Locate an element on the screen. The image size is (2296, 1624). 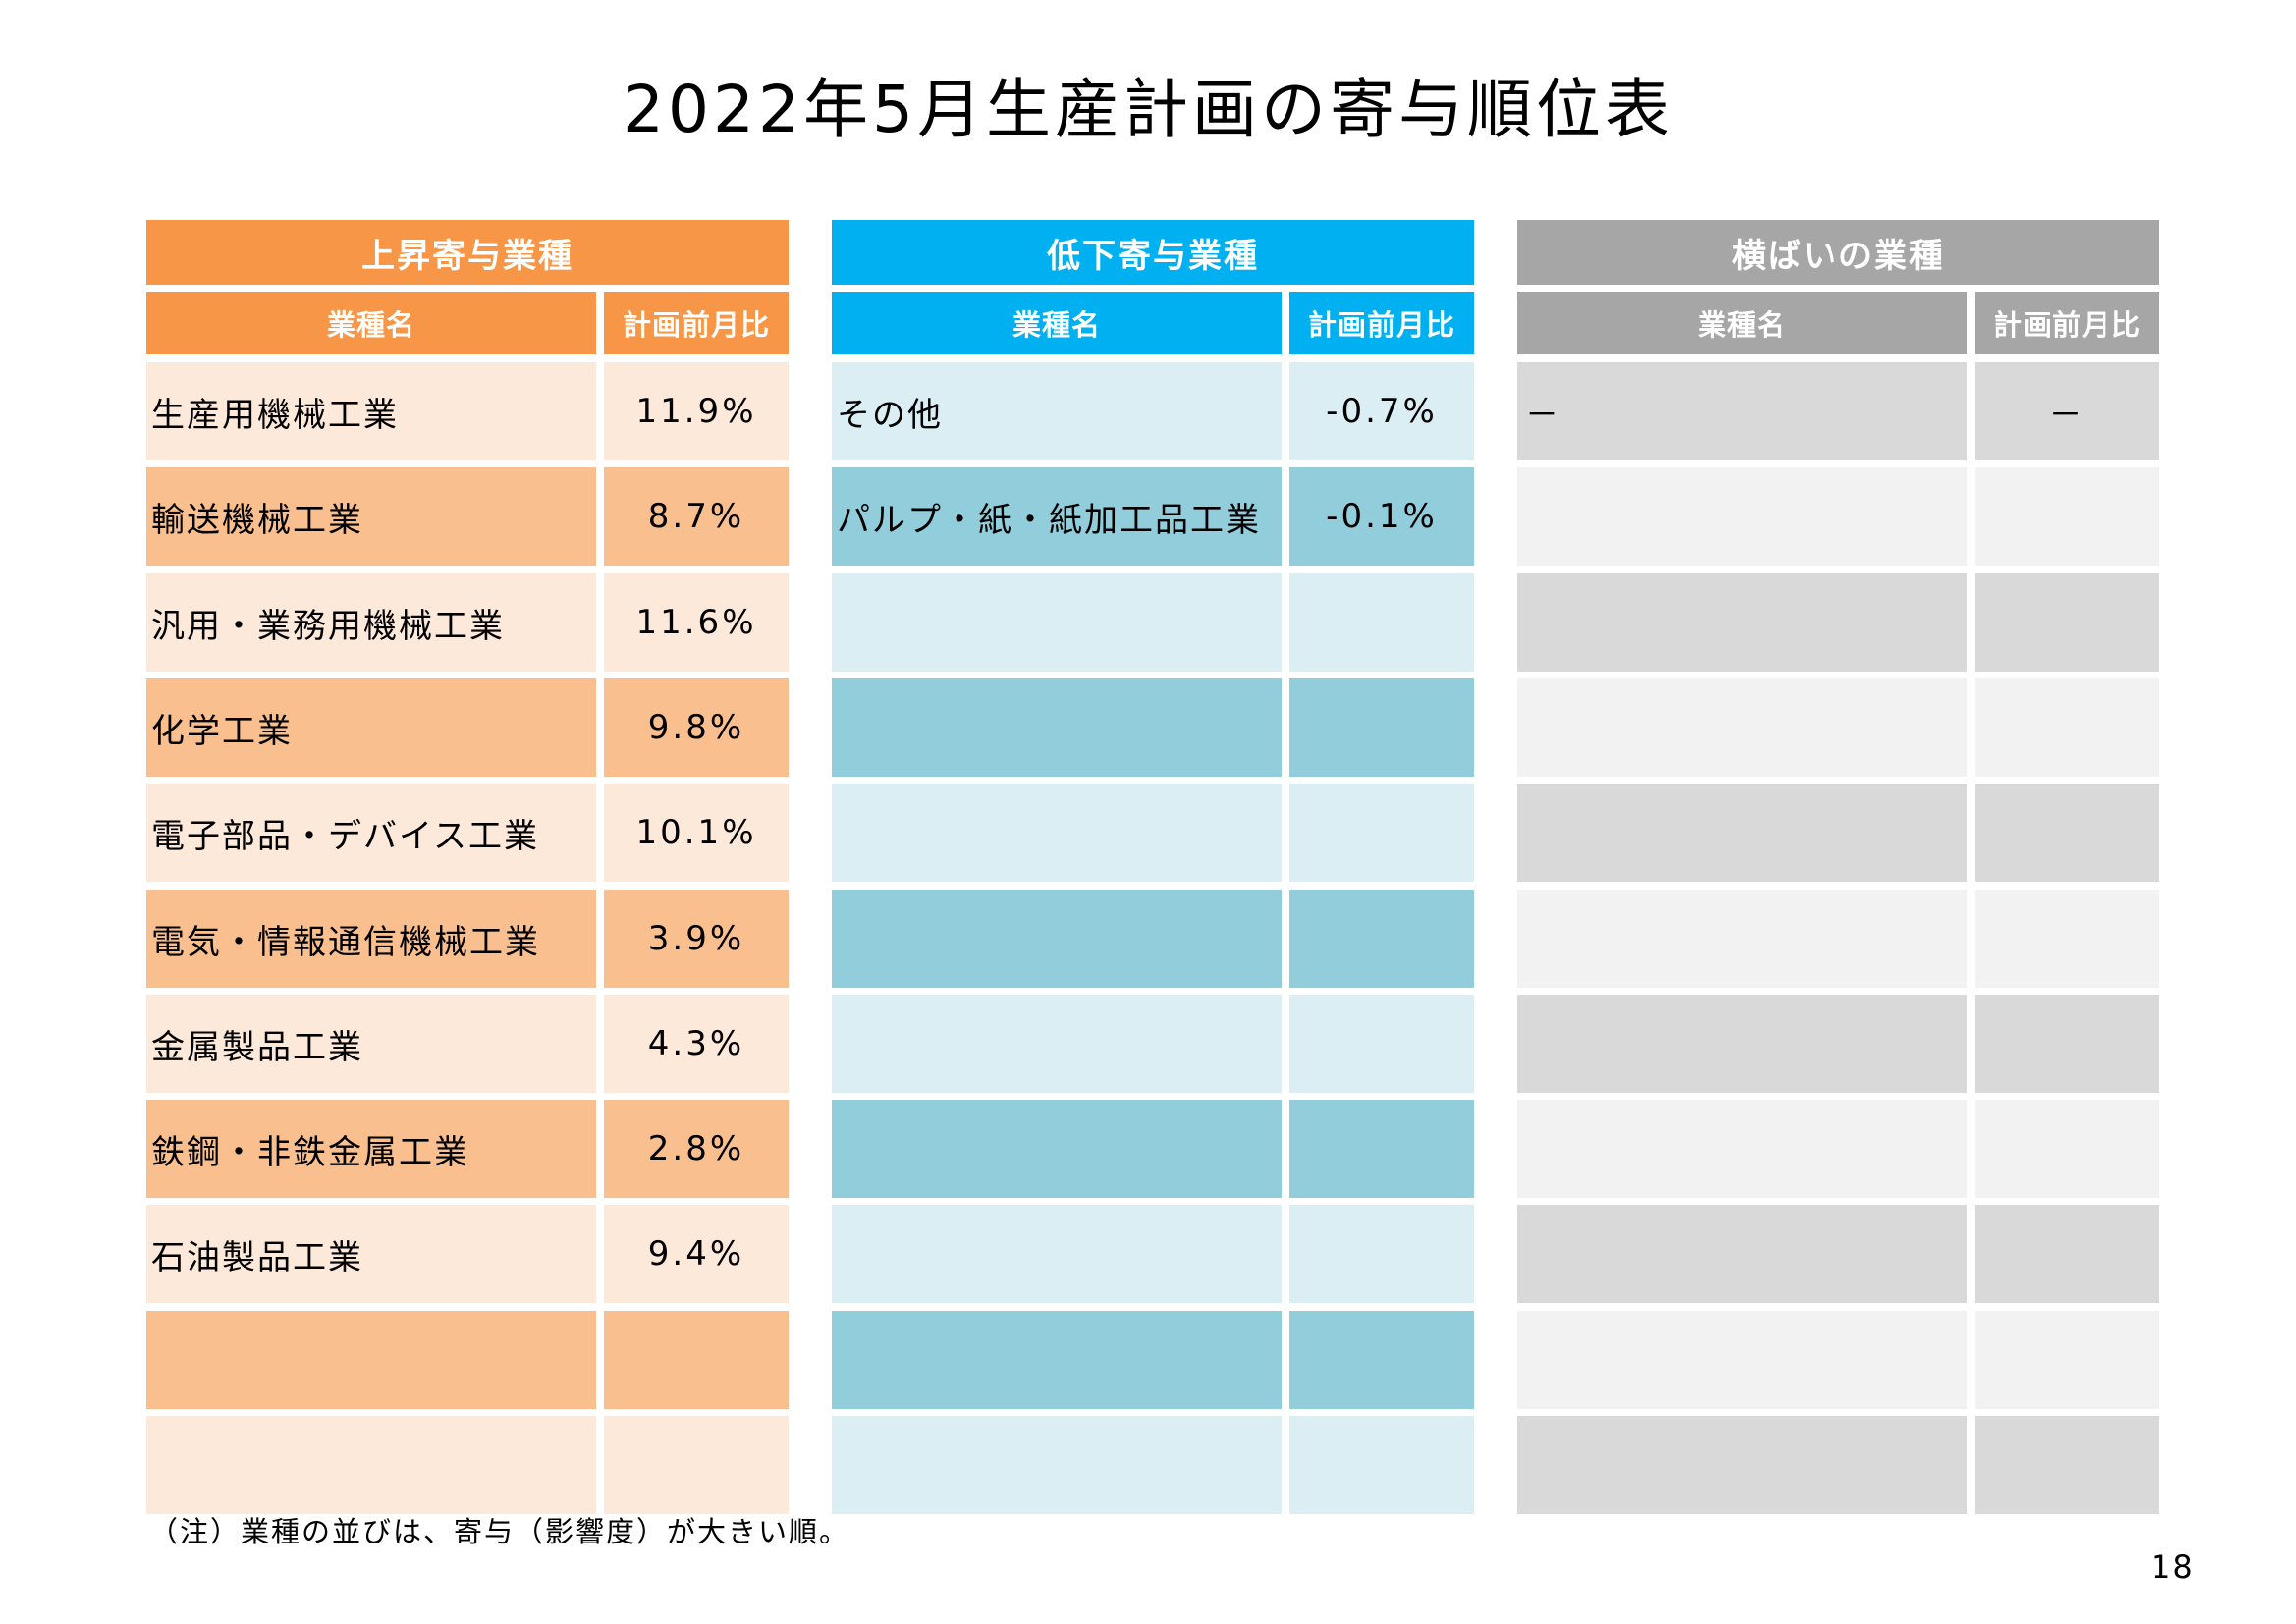
page-title: 2022年5月生産計画の寄与順位表 is located at coordinates (1148, 109).